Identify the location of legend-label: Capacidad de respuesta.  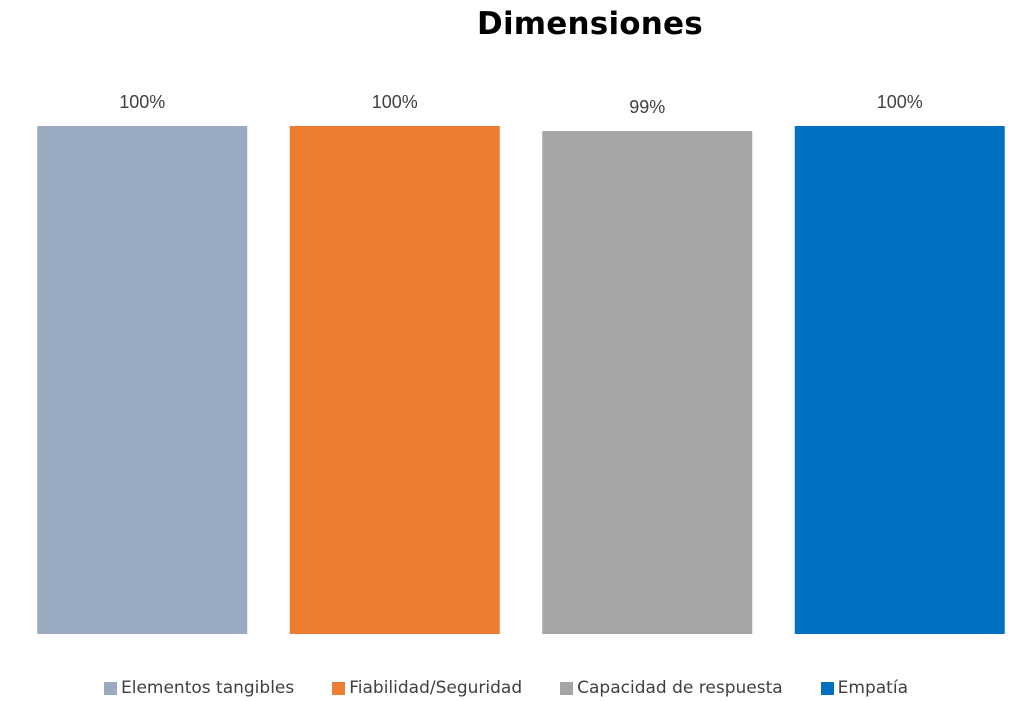
(680, 688).